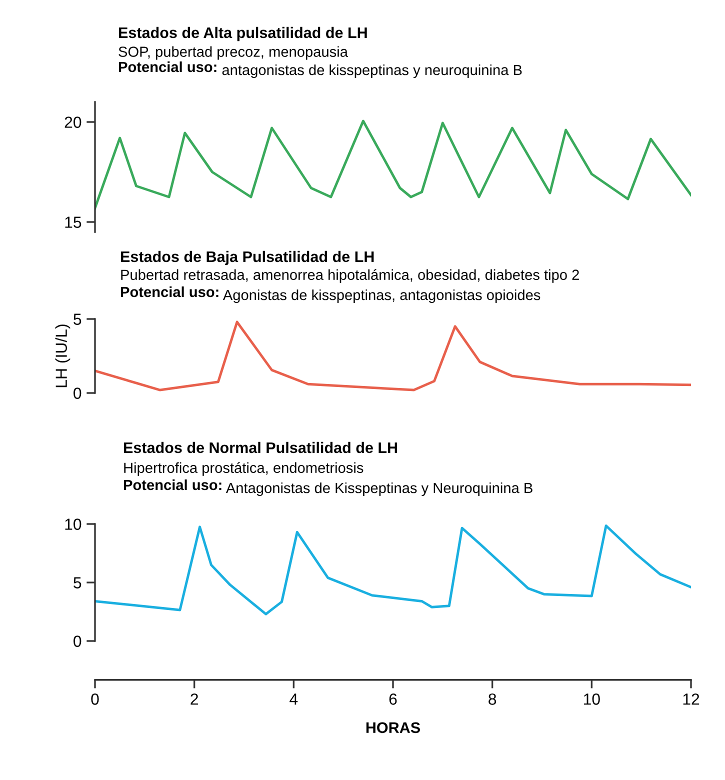 The width and height of the screenshot is (725, 780). I want to click on y-tick-label: 10, so click(73, 524).